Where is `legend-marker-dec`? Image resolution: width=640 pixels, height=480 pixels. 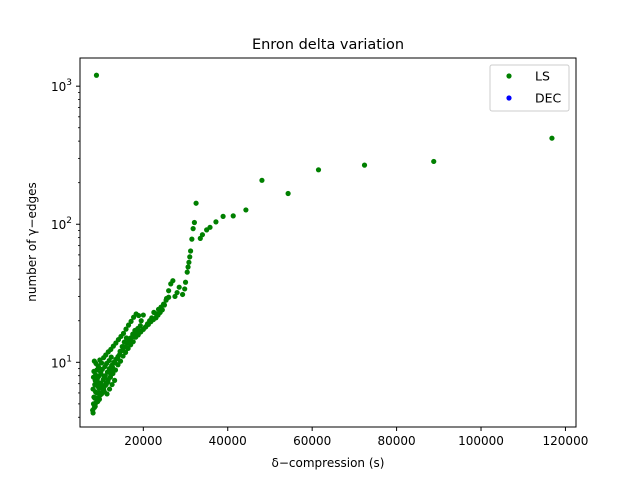 legend-marker-dec is located at coordinates (509, 98).